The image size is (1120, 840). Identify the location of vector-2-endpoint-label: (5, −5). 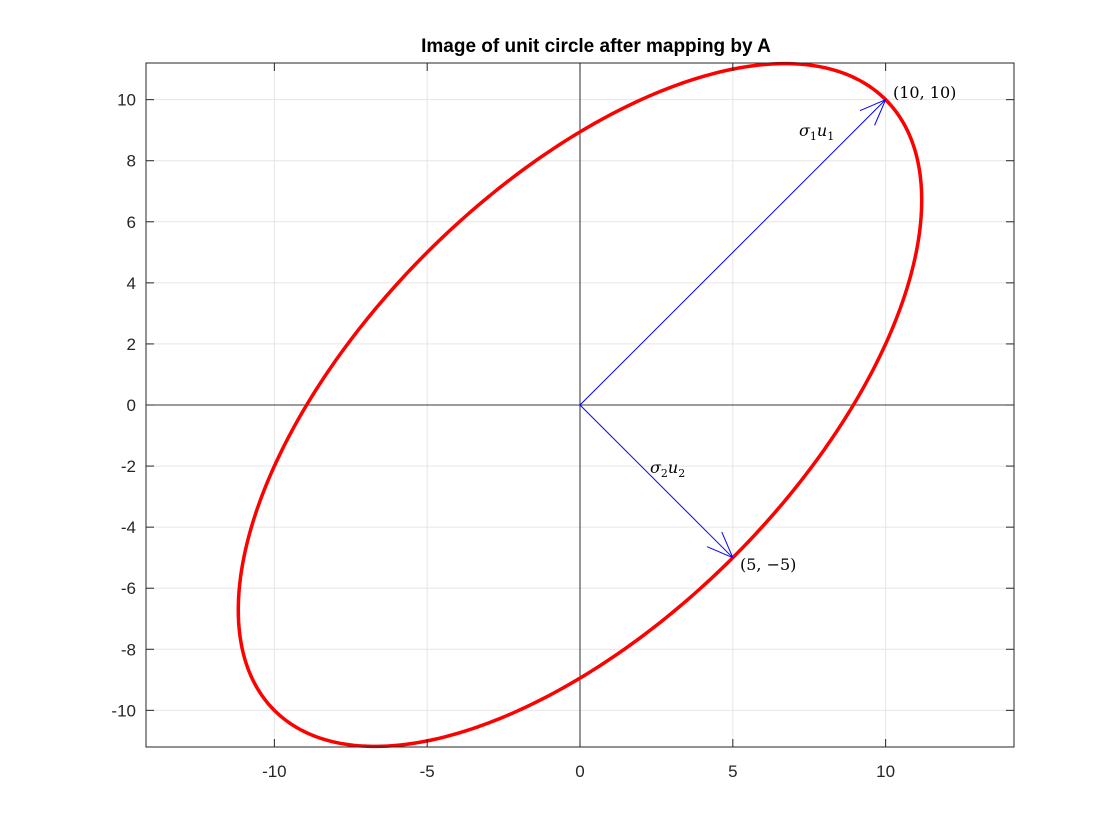
(768, 564).